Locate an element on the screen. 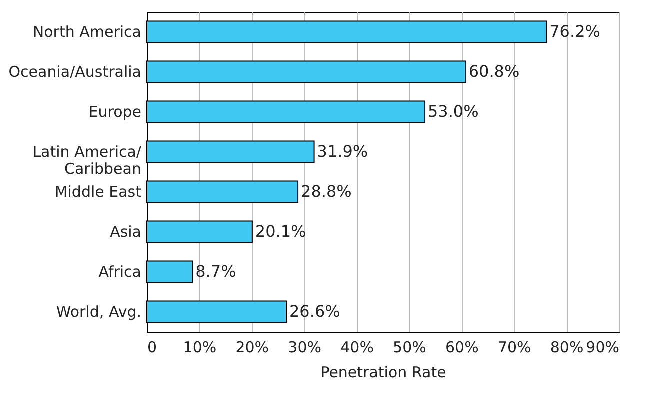 This screenshot has height=402, width=656. y-tick-label: Europe is located at coordinates (115, 112).